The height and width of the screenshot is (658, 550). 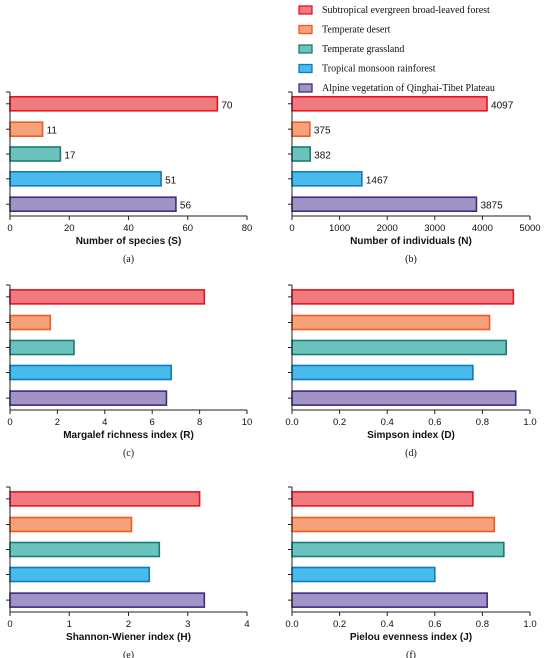 What do you see at coordinates (339, 228) in the screenshot?
I see `x-tick-label-1: 1000` at bounding box center [339, 228].